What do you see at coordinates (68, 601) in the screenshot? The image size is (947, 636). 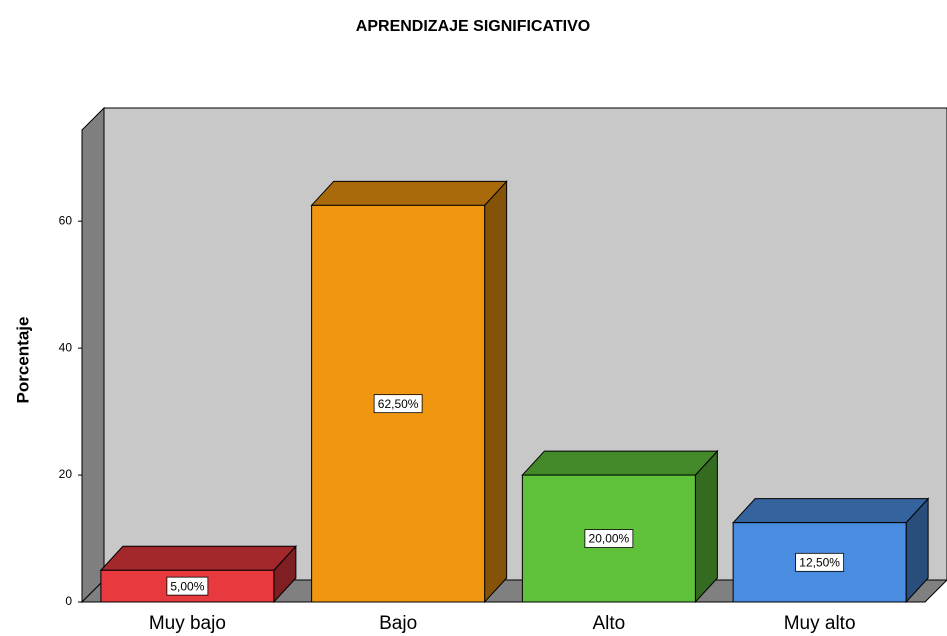 I see `y-tick-label: 0` at bounding box center [68, 601].